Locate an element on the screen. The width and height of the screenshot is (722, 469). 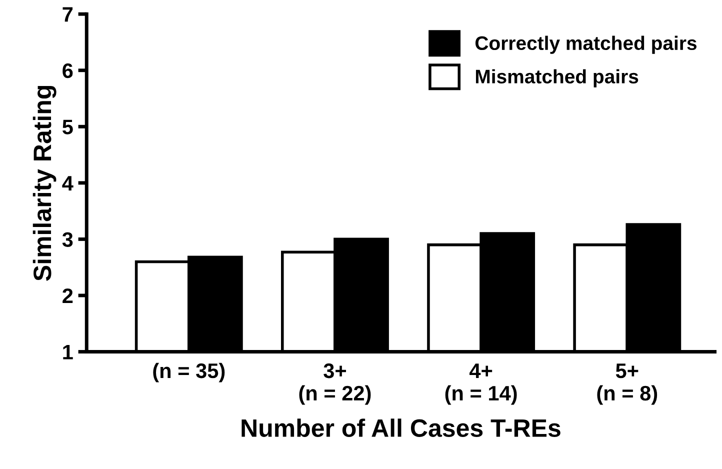
x-tick-label: 5+ (n = 8) is located at coordinates (627, 384).